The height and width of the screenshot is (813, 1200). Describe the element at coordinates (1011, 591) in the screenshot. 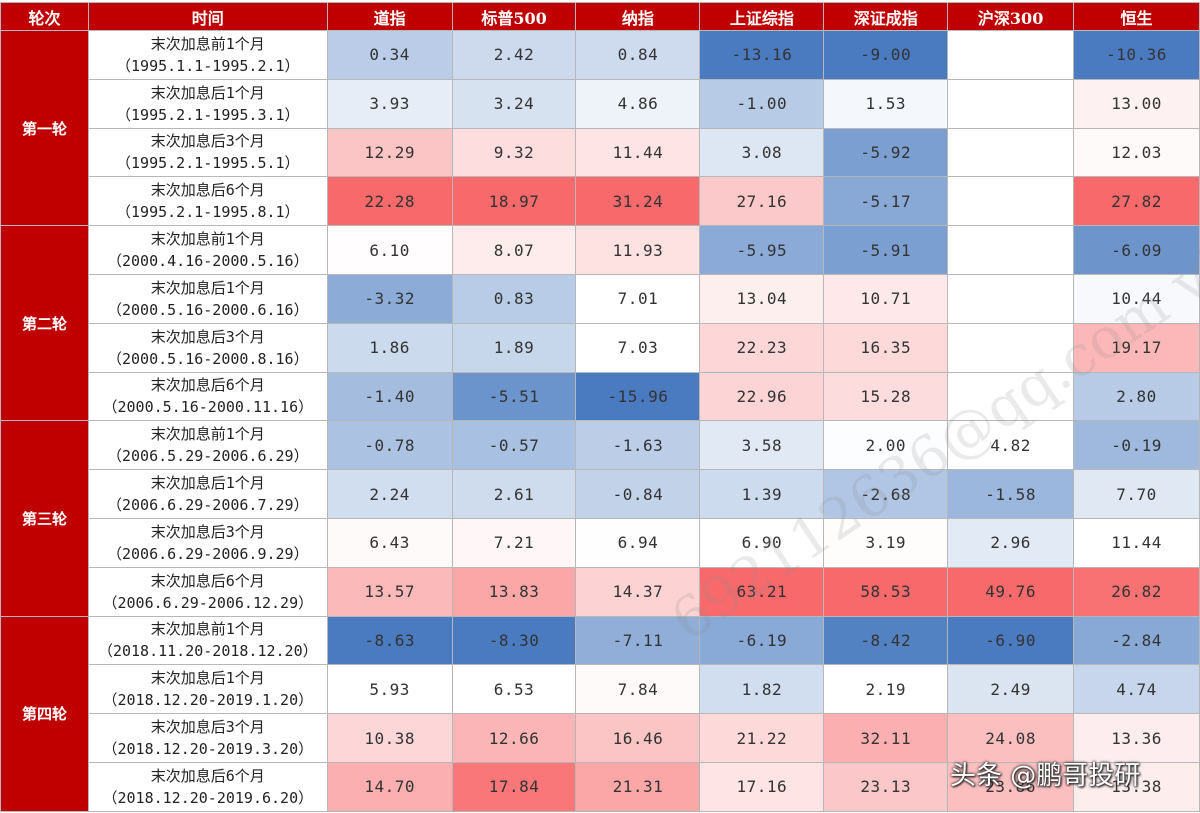

I see `value-cell: 49.76` at that location.